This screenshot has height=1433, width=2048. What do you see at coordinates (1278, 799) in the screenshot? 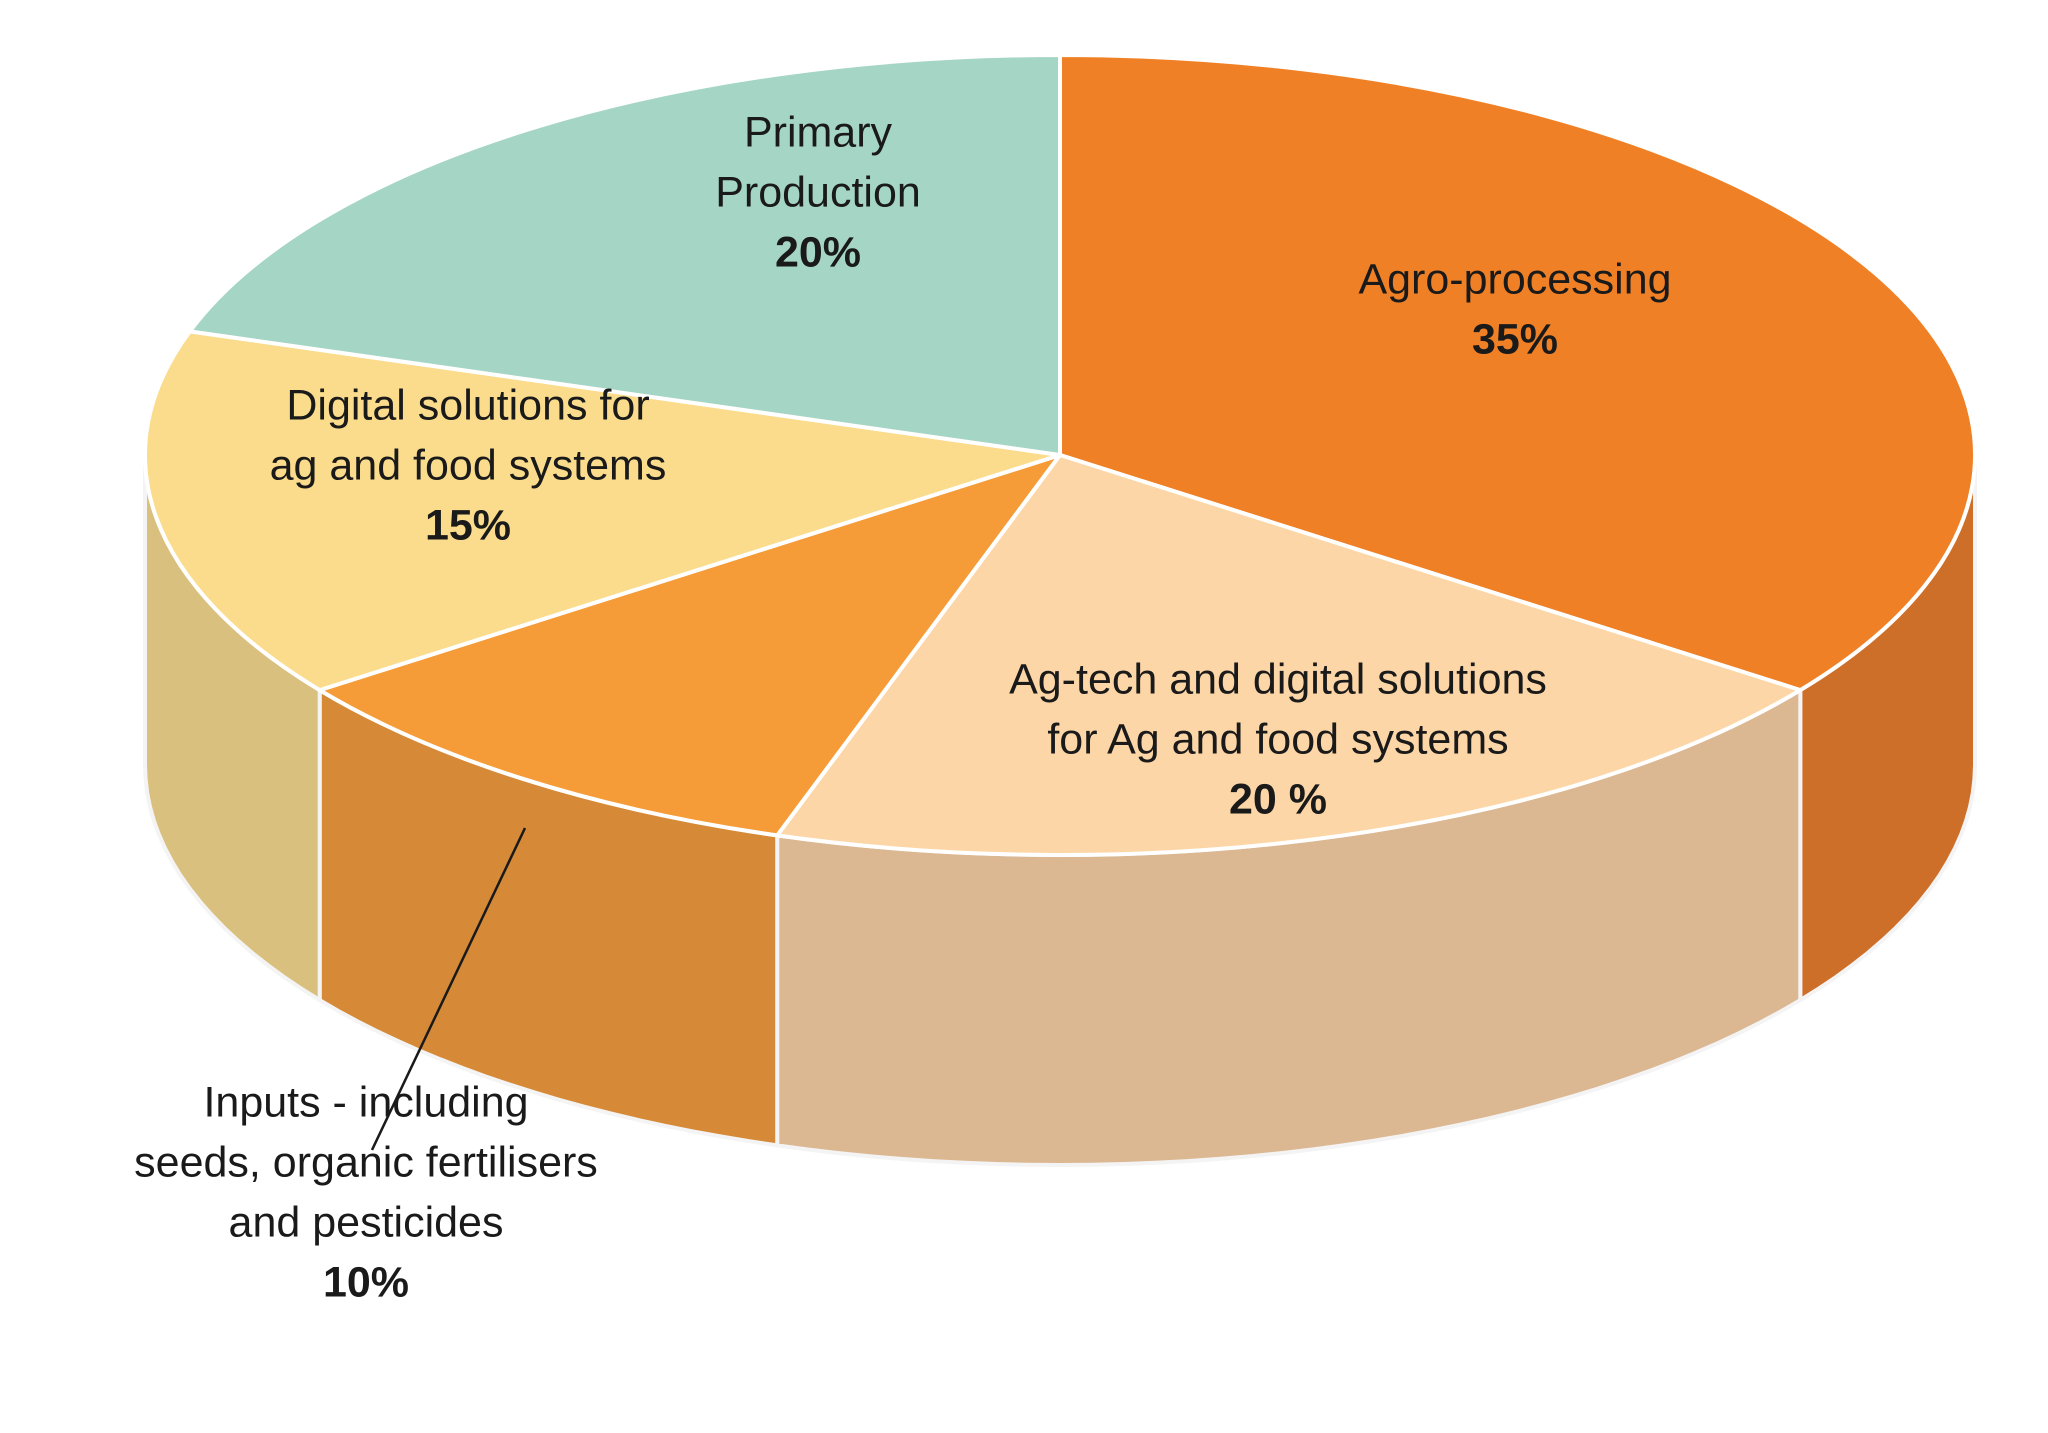
I see `pie-value-label-ag-tech-and-digital-solutions-for-ag-and-food-systems: 20 %` at bounding box center [1278, 799].